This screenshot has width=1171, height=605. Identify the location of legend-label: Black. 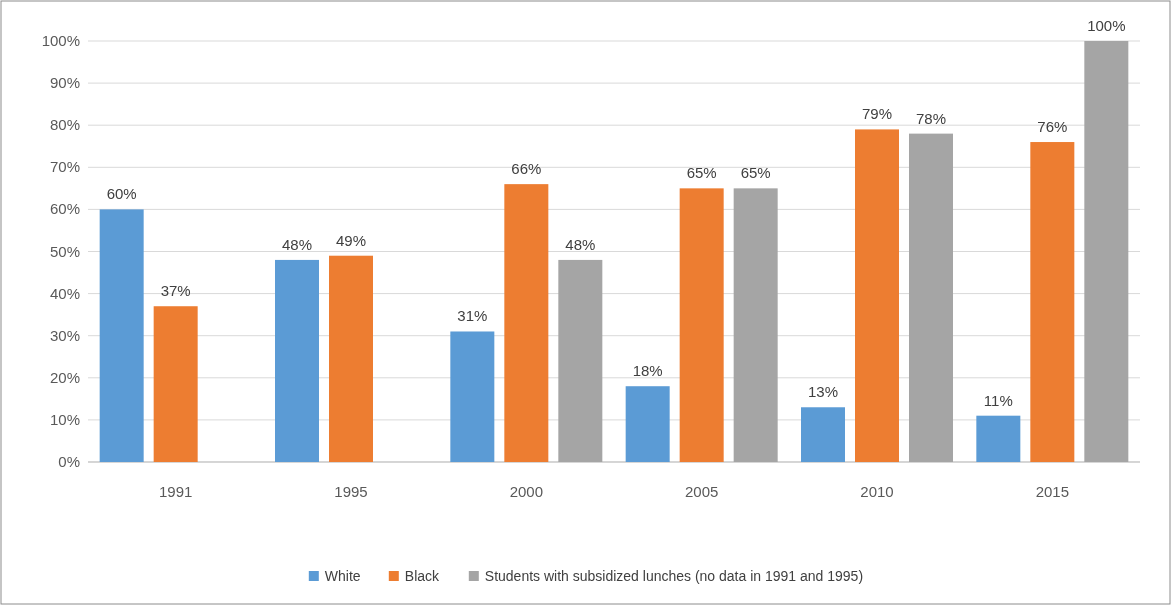
(422, 576).